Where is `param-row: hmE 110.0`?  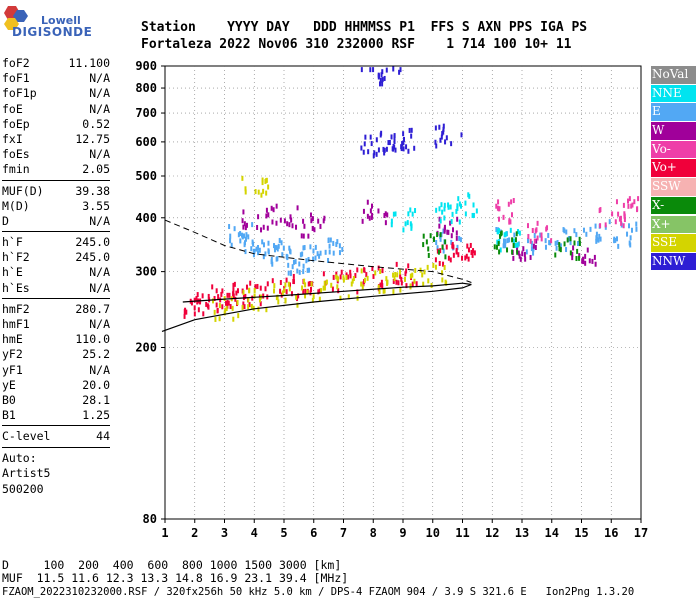 param-row: hmE 110.0 is located at coordinates (56, 339).